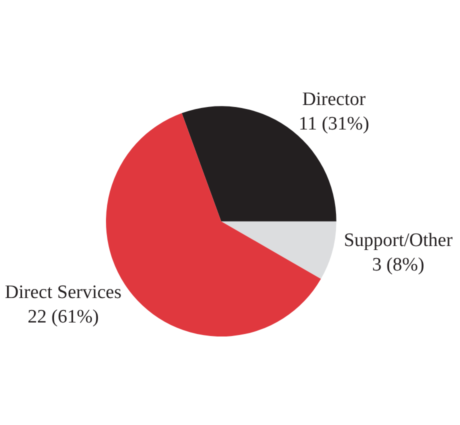 Image resolution: width=460 pixels, height=425 pixels. Describe the element at coordinates (334, 124) in the screenshot. I see `data-label: 11 (31%)` at that location.